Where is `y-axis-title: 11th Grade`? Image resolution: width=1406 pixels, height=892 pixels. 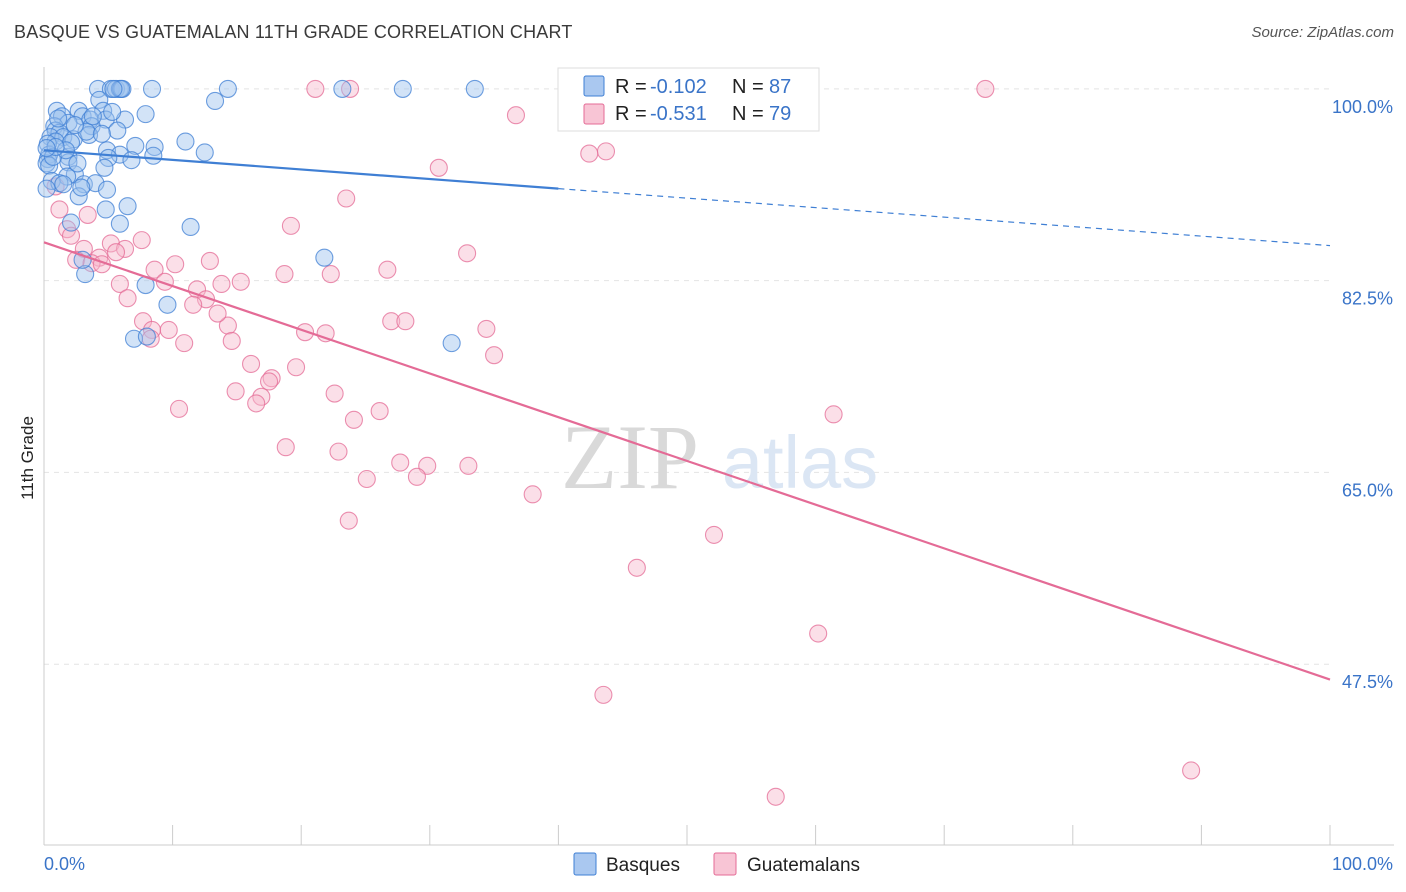
y-axis-title: 11th Grade is located at coordinates (27, 458).